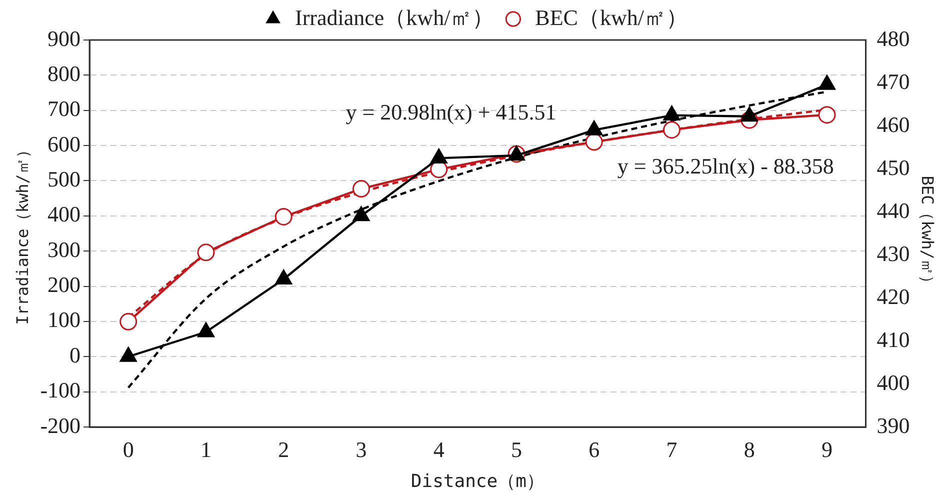  What do you see at coordinates (284, 449) in the screenshot?
I see `x-tick-label: 2` at bounding box center [284, 449].